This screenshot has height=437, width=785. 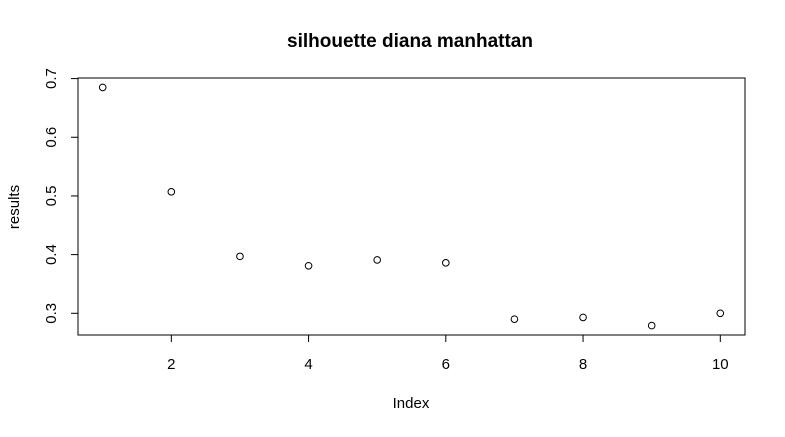 What do you see at coordinates (61, 196) in the screenshot?
I see `y-axis: 0.3 0.4 0.5 0.6 0.7` at bounding box center [61, 196].